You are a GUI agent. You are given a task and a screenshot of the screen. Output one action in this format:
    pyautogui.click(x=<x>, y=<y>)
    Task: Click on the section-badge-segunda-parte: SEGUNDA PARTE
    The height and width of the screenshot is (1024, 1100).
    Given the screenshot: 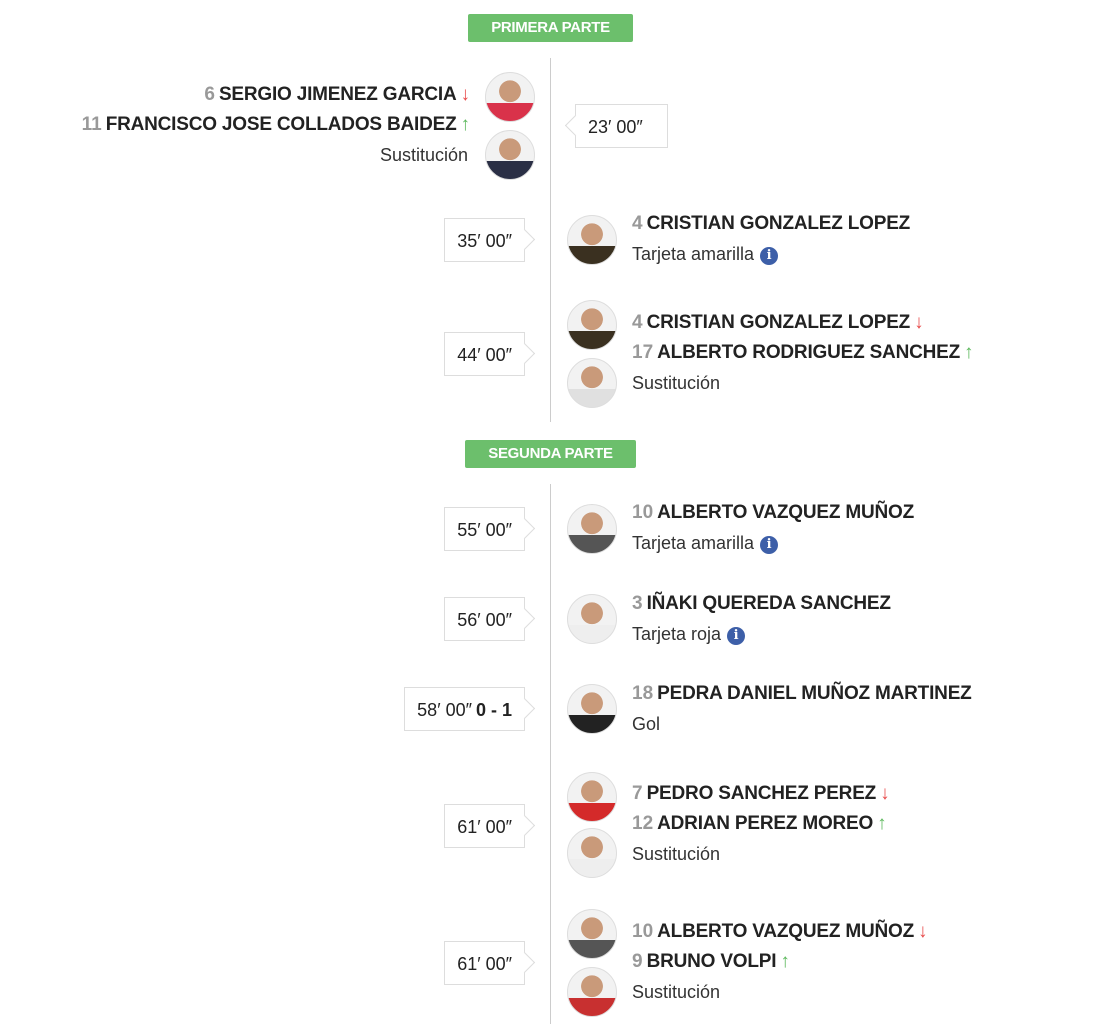 What is the action you would take?
    pyautogui.click(x=550, y=454)
    